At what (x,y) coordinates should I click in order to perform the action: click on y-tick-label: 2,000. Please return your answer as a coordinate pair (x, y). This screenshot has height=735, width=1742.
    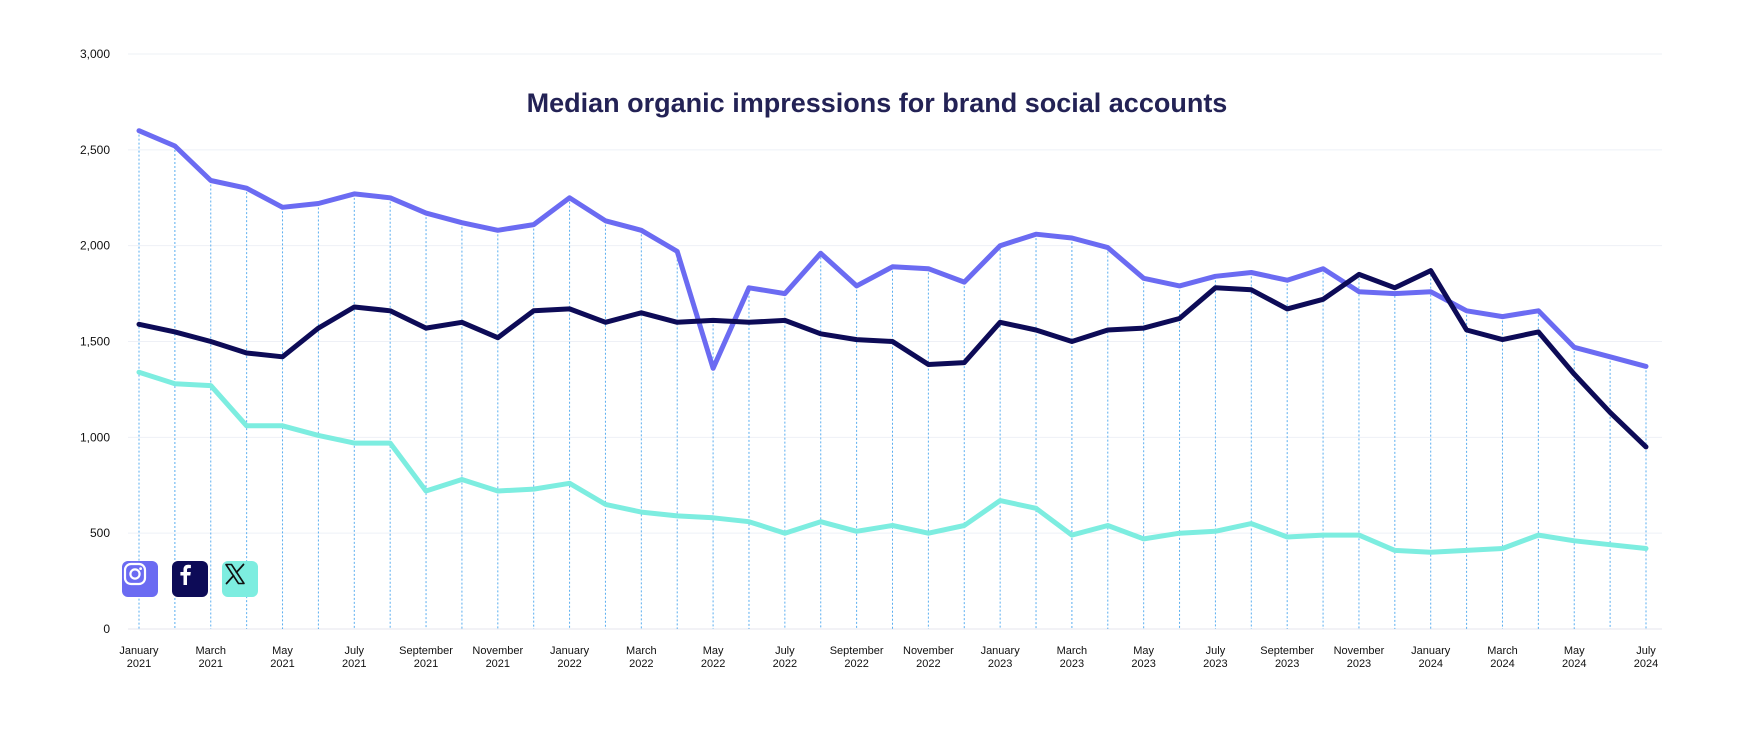
    Looking at the image, I should click on (95, 246).